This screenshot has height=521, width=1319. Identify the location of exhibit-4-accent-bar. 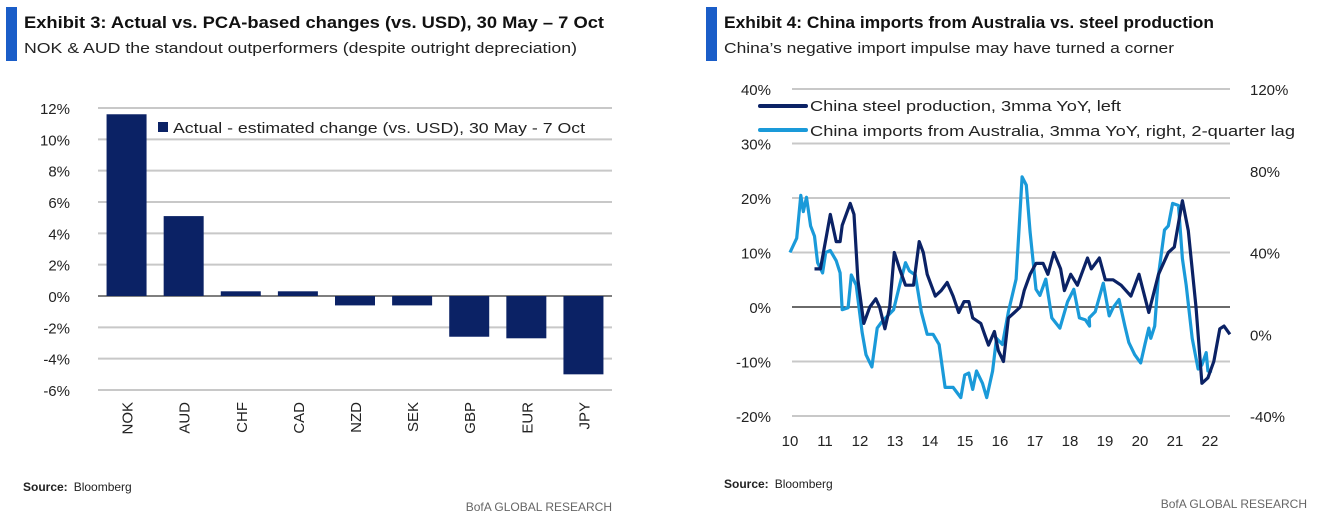
(711, 34).